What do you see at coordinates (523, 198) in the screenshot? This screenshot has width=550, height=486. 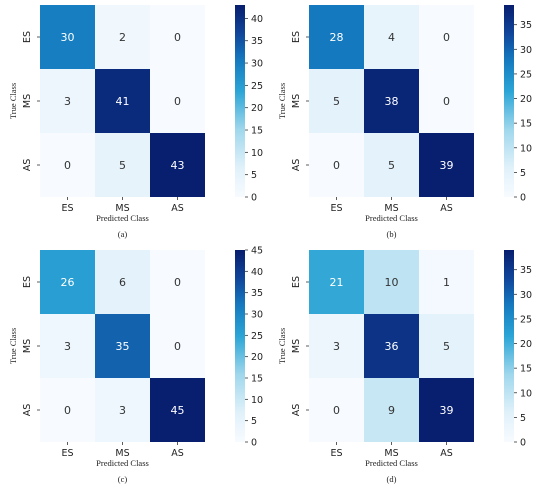 I see `colorbar-tick-label: 0` at bounding box center [523, 198].